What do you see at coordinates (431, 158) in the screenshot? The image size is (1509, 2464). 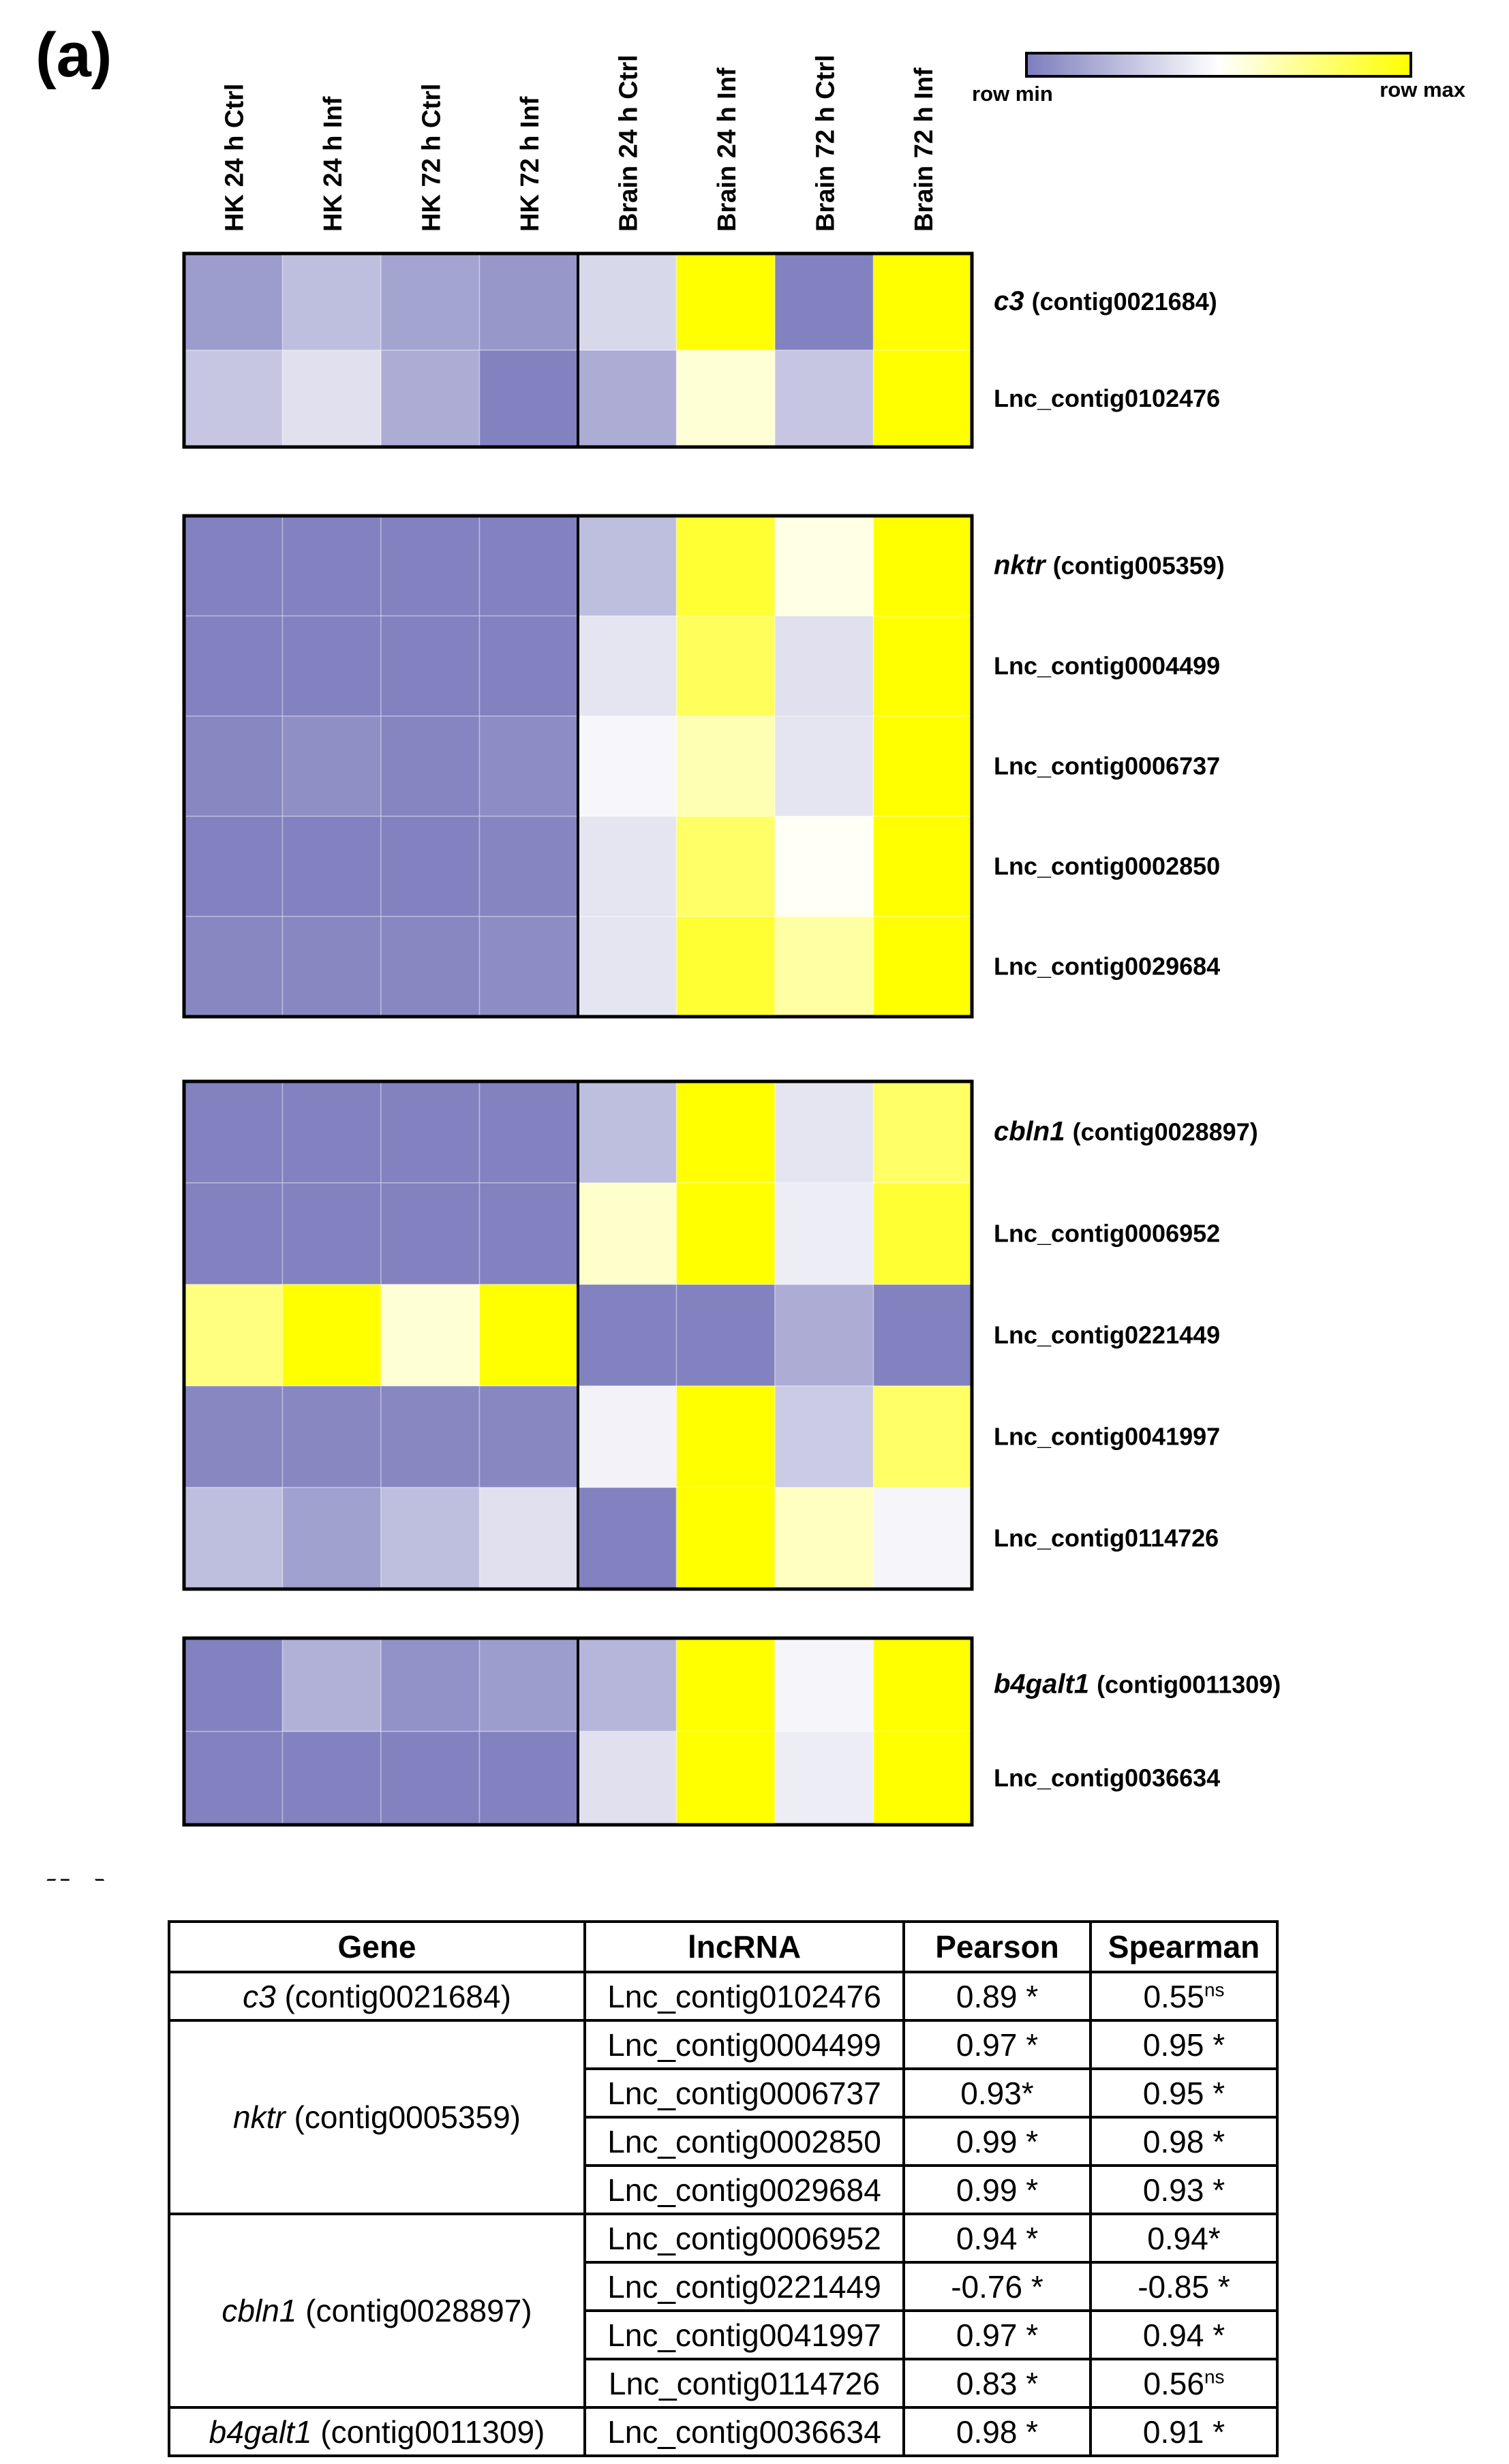 I see `column-label: HK 72 h Ctrl` at bounding box center [431, 158].